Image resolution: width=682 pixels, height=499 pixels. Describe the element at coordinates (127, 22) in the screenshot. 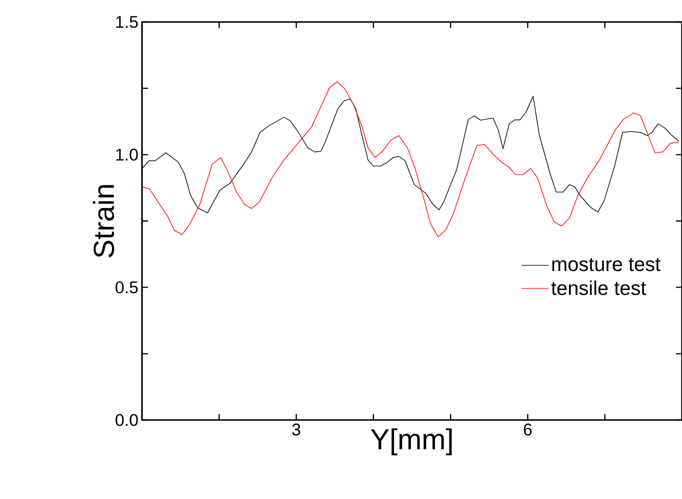

I see `y-tick-label: 1.5` at that location.